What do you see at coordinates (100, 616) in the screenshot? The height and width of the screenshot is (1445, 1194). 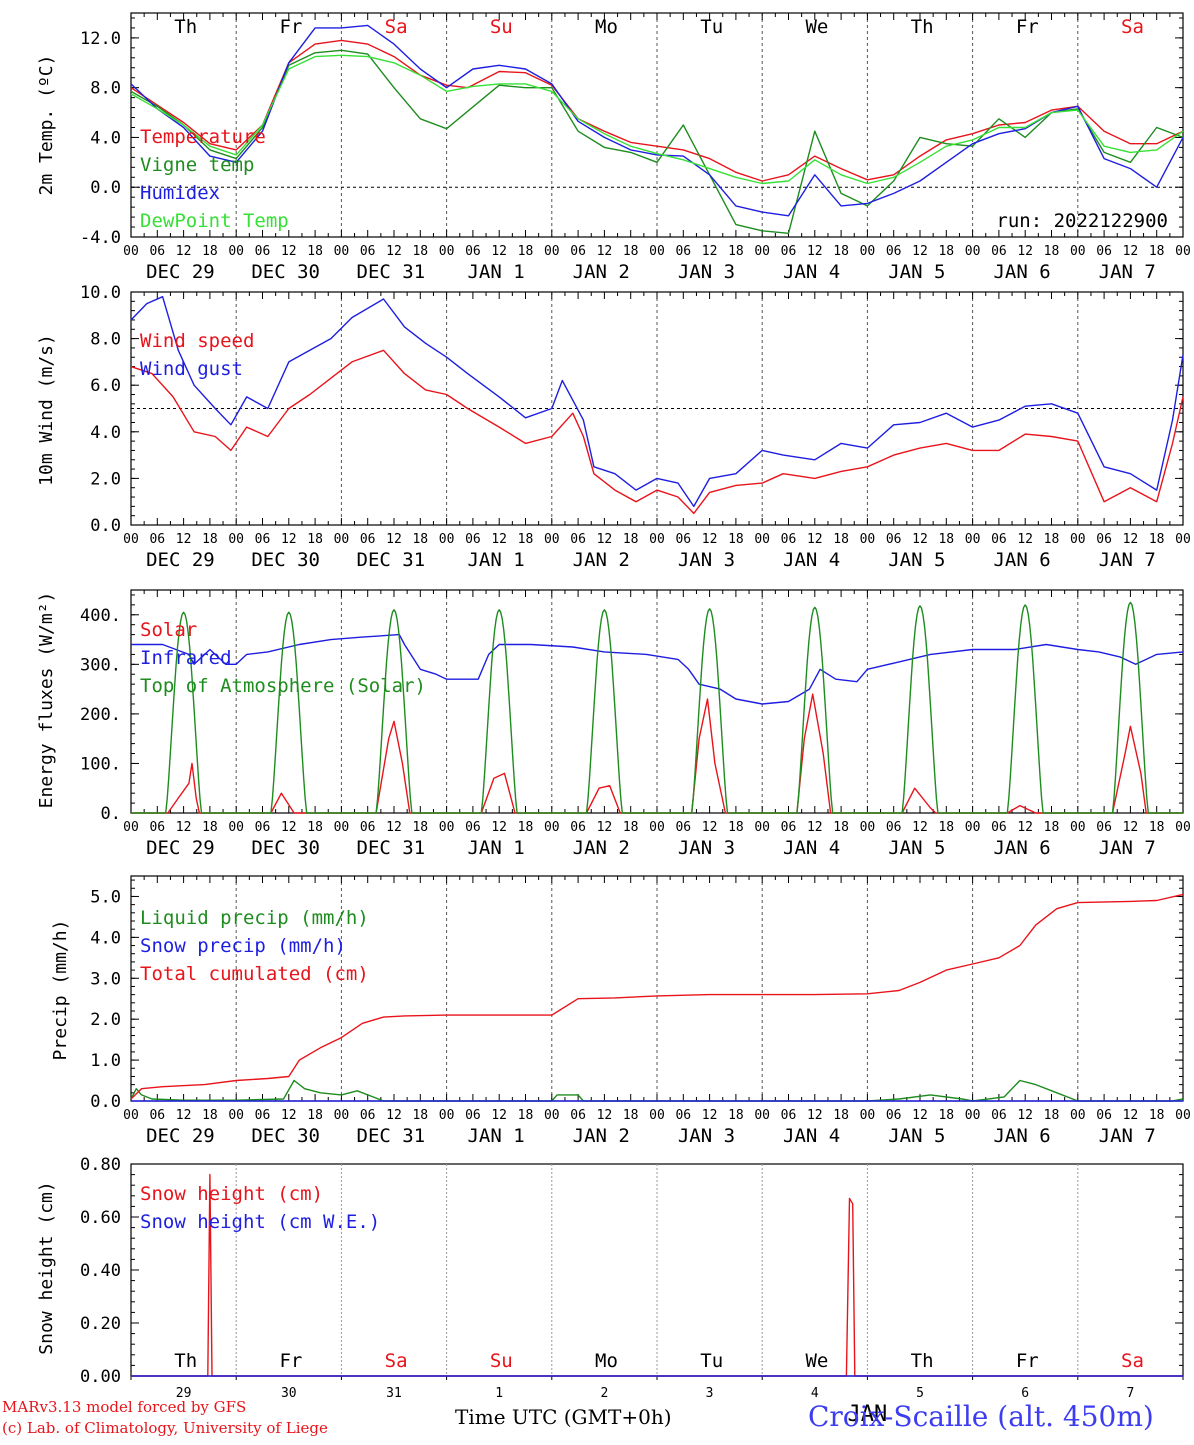 I see `y-tick-label: 400.` at bounding box center [100, 616].